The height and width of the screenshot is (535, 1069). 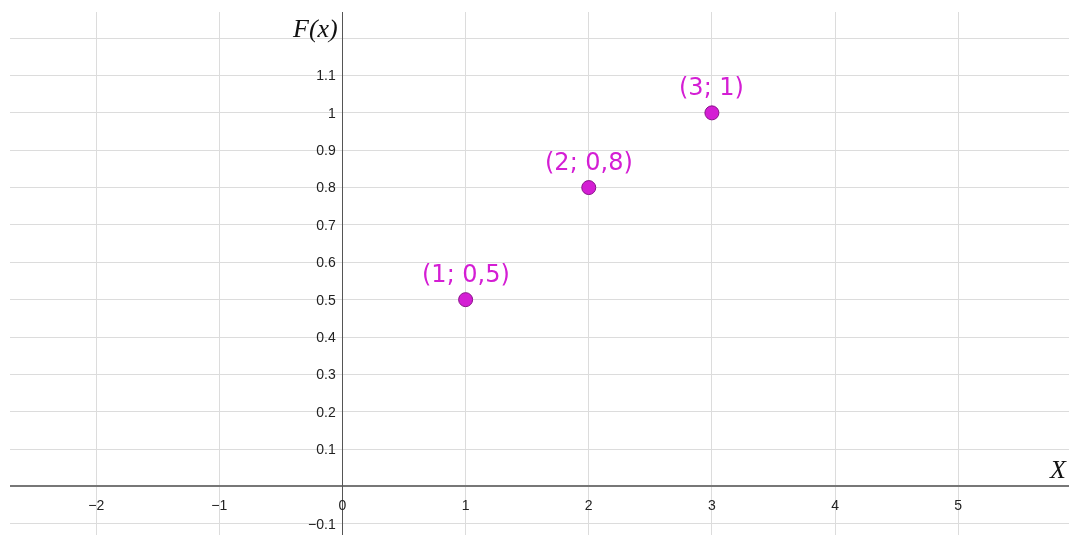 I want to click on y-tick-label: 0.2, so click(x=326, y=411).